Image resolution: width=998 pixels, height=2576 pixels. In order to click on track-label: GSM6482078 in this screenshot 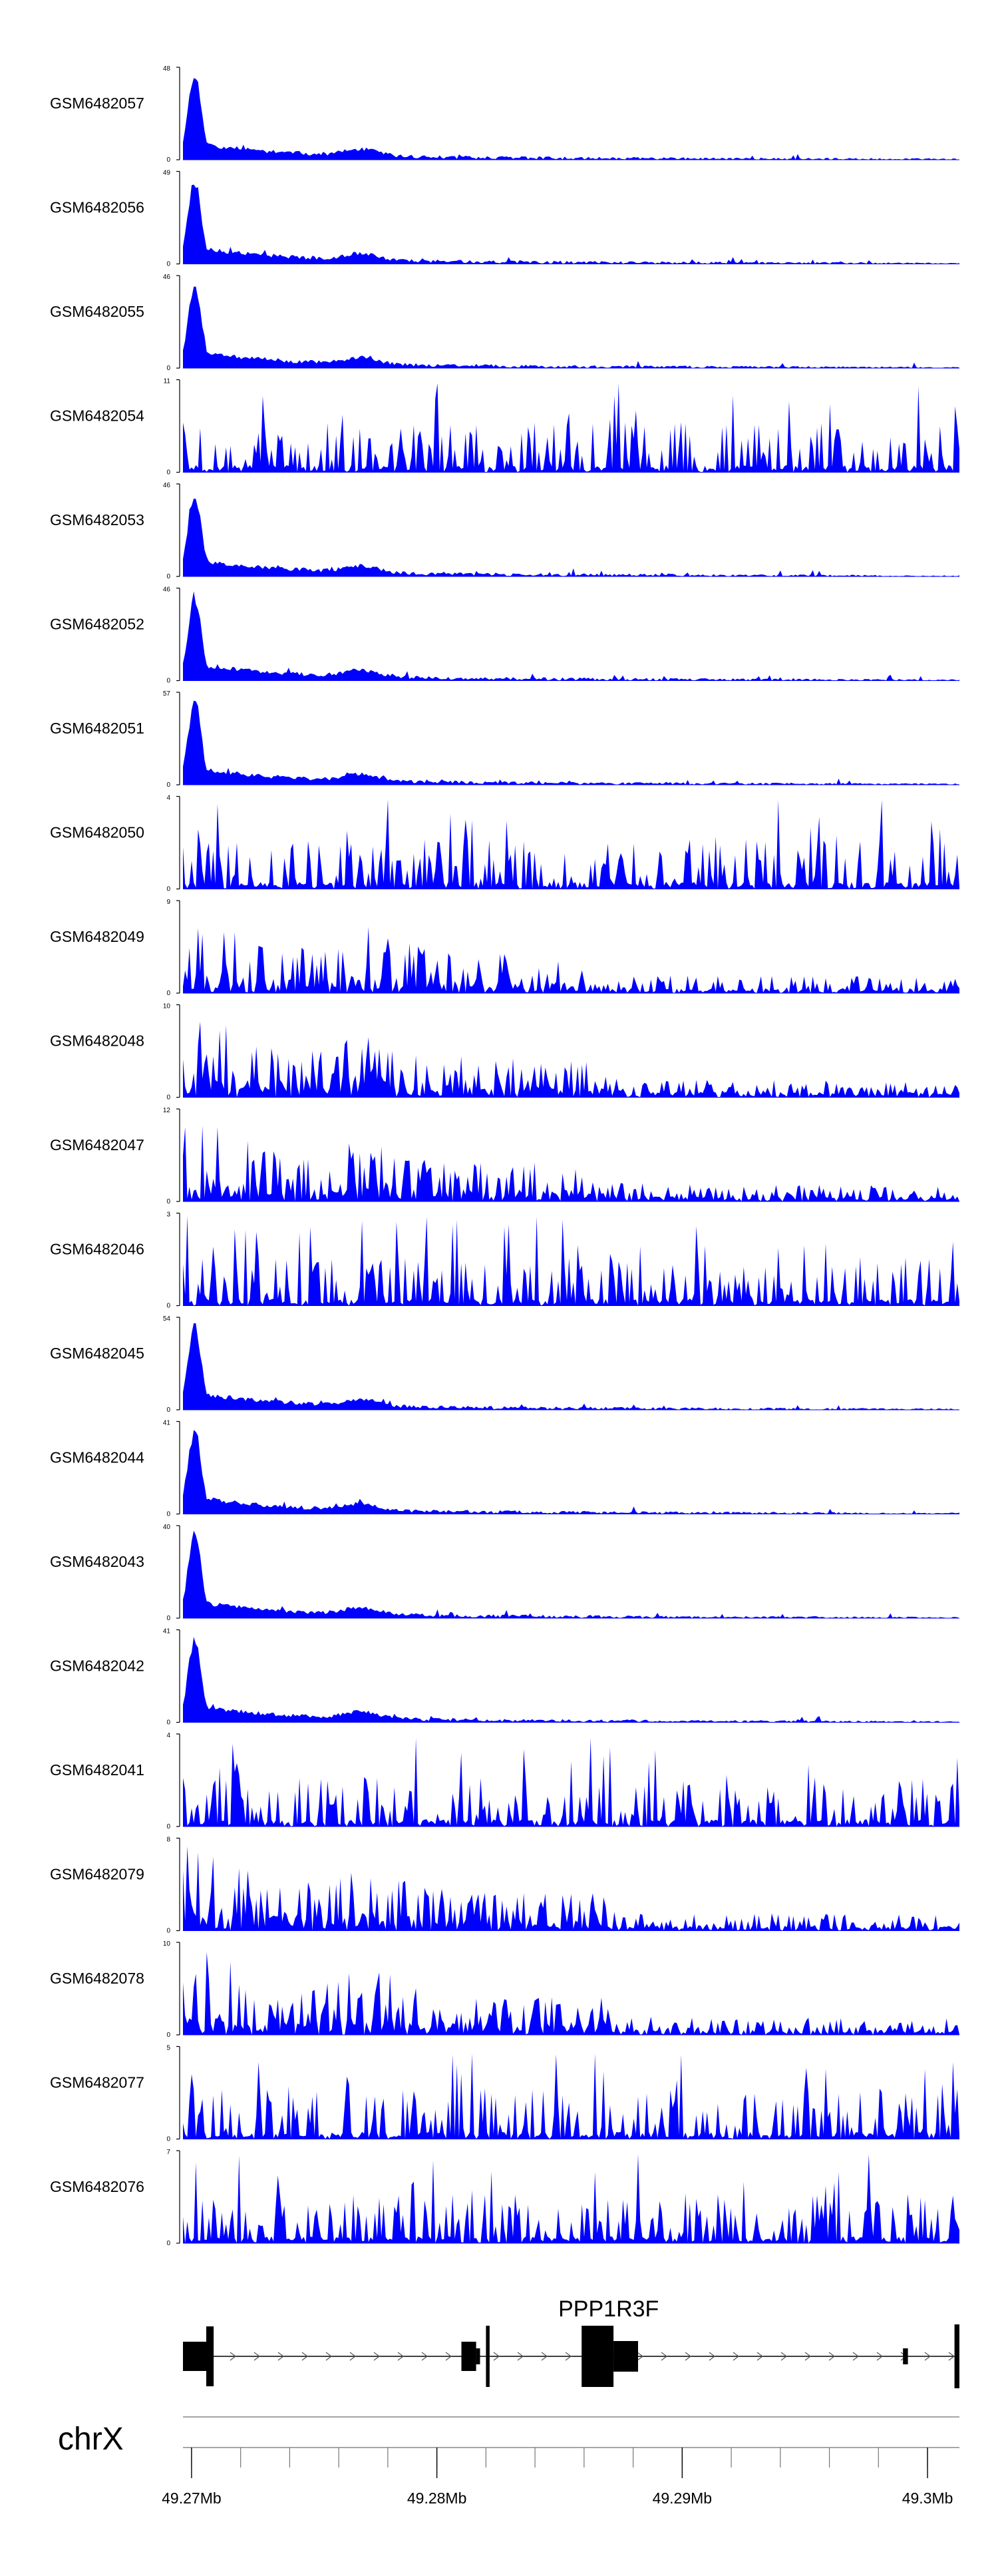, I will do `click(97, 1978)`.